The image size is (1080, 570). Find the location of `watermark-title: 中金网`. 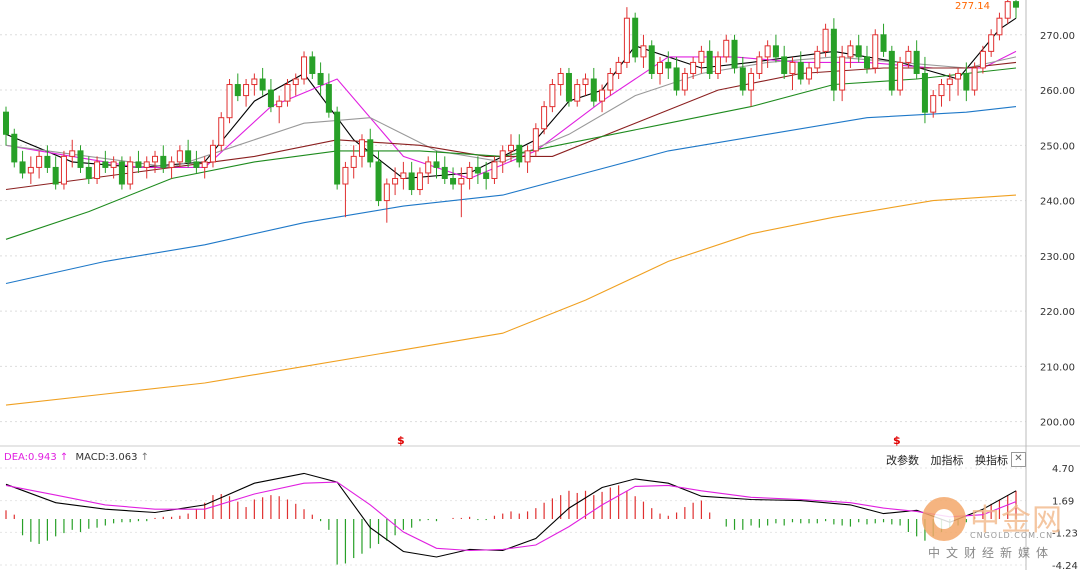

watermark-title: 中金网 is located at coordinates (1016, 520).